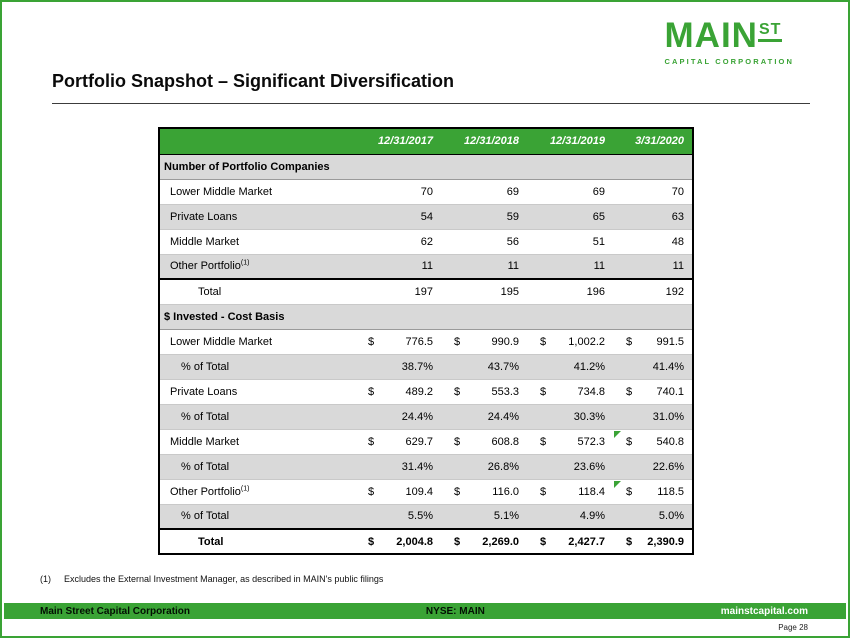 The image size is (850, 638). What do you see at coordinates (45, 579) in the screenshot?
I see `footnote-marker: (1)` at bounding box center [45, 579].